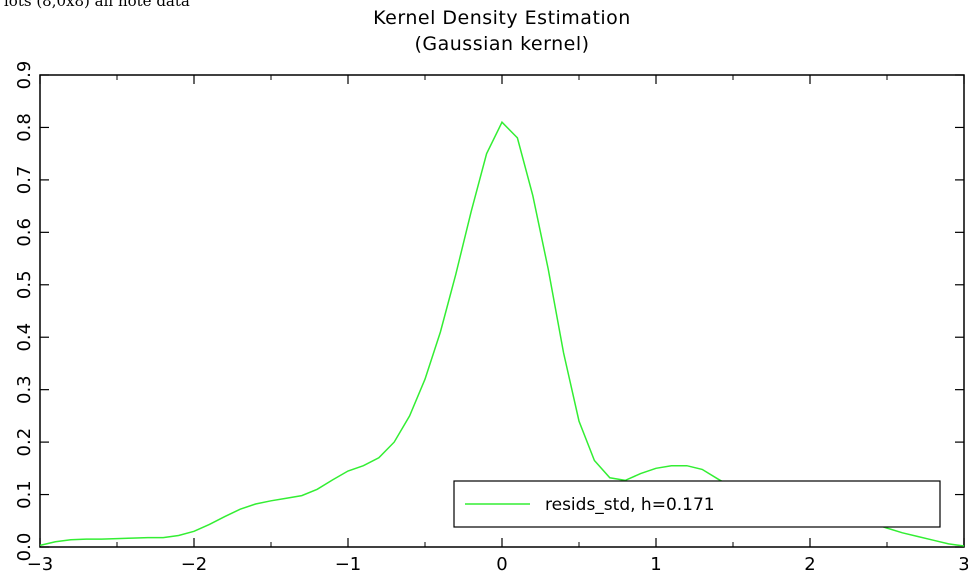 This screenshot has width=968, height=573. I want to click on x-tick-label: 1, so click(655, 563).